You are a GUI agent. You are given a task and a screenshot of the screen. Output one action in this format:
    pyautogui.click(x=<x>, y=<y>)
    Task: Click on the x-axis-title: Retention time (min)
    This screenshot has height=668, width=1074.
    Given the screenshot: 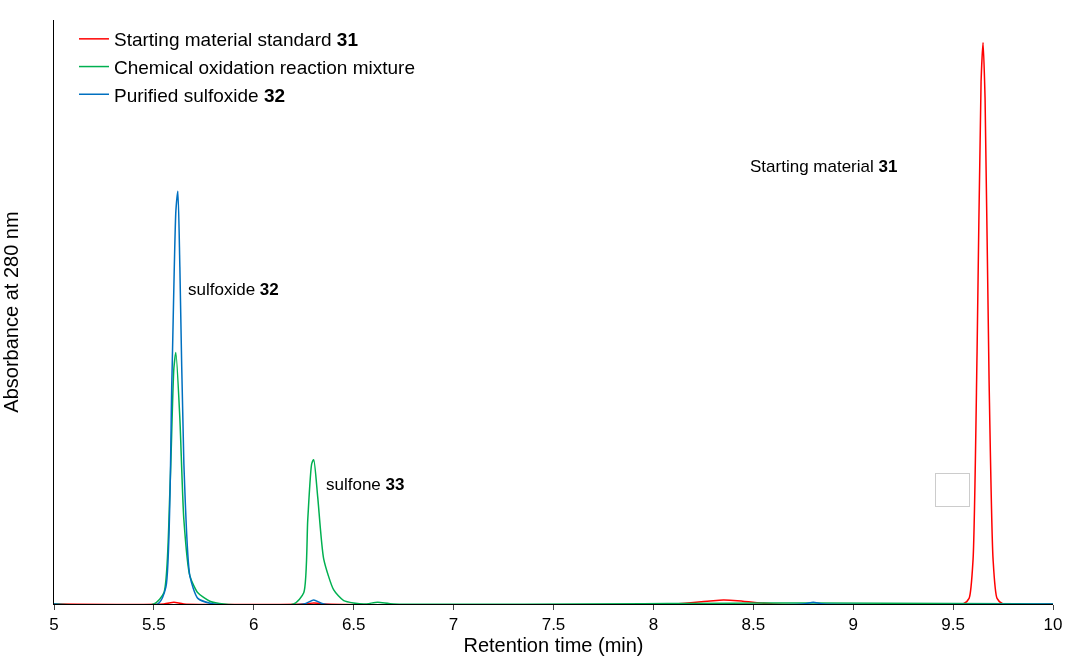 What is the action you would take?
    pyautogui.click(x=553, y=645)
    